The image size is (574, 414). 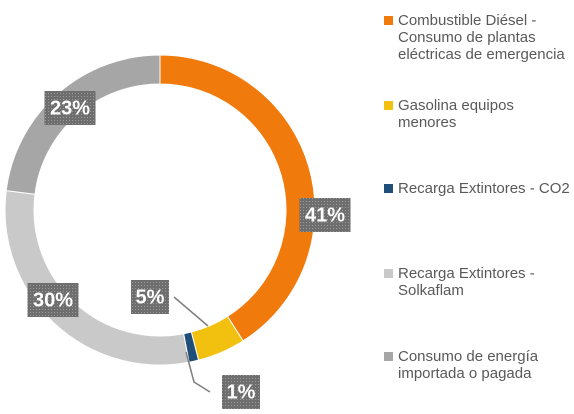 I want to click on data-label: 41%, so click(x=325, y=215).